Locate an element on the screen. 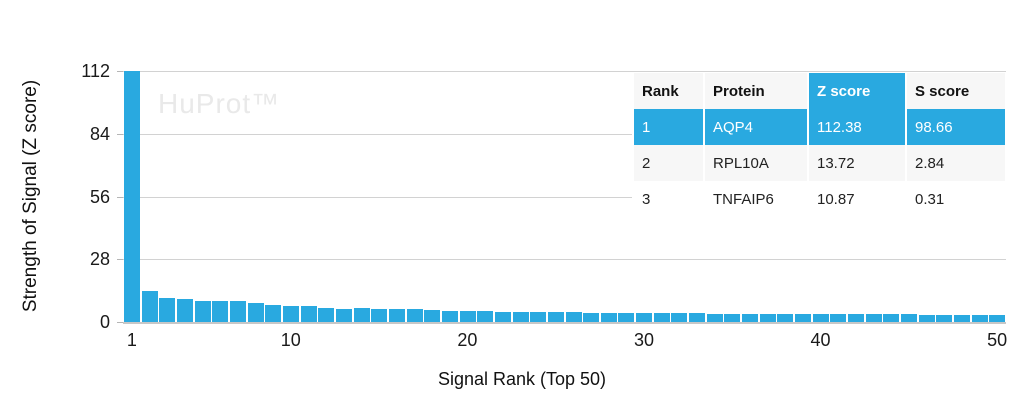 Image resolution: width=1024 pixels, height=411 pixels. header-rank: Rank is located at coordinates (668, 91).